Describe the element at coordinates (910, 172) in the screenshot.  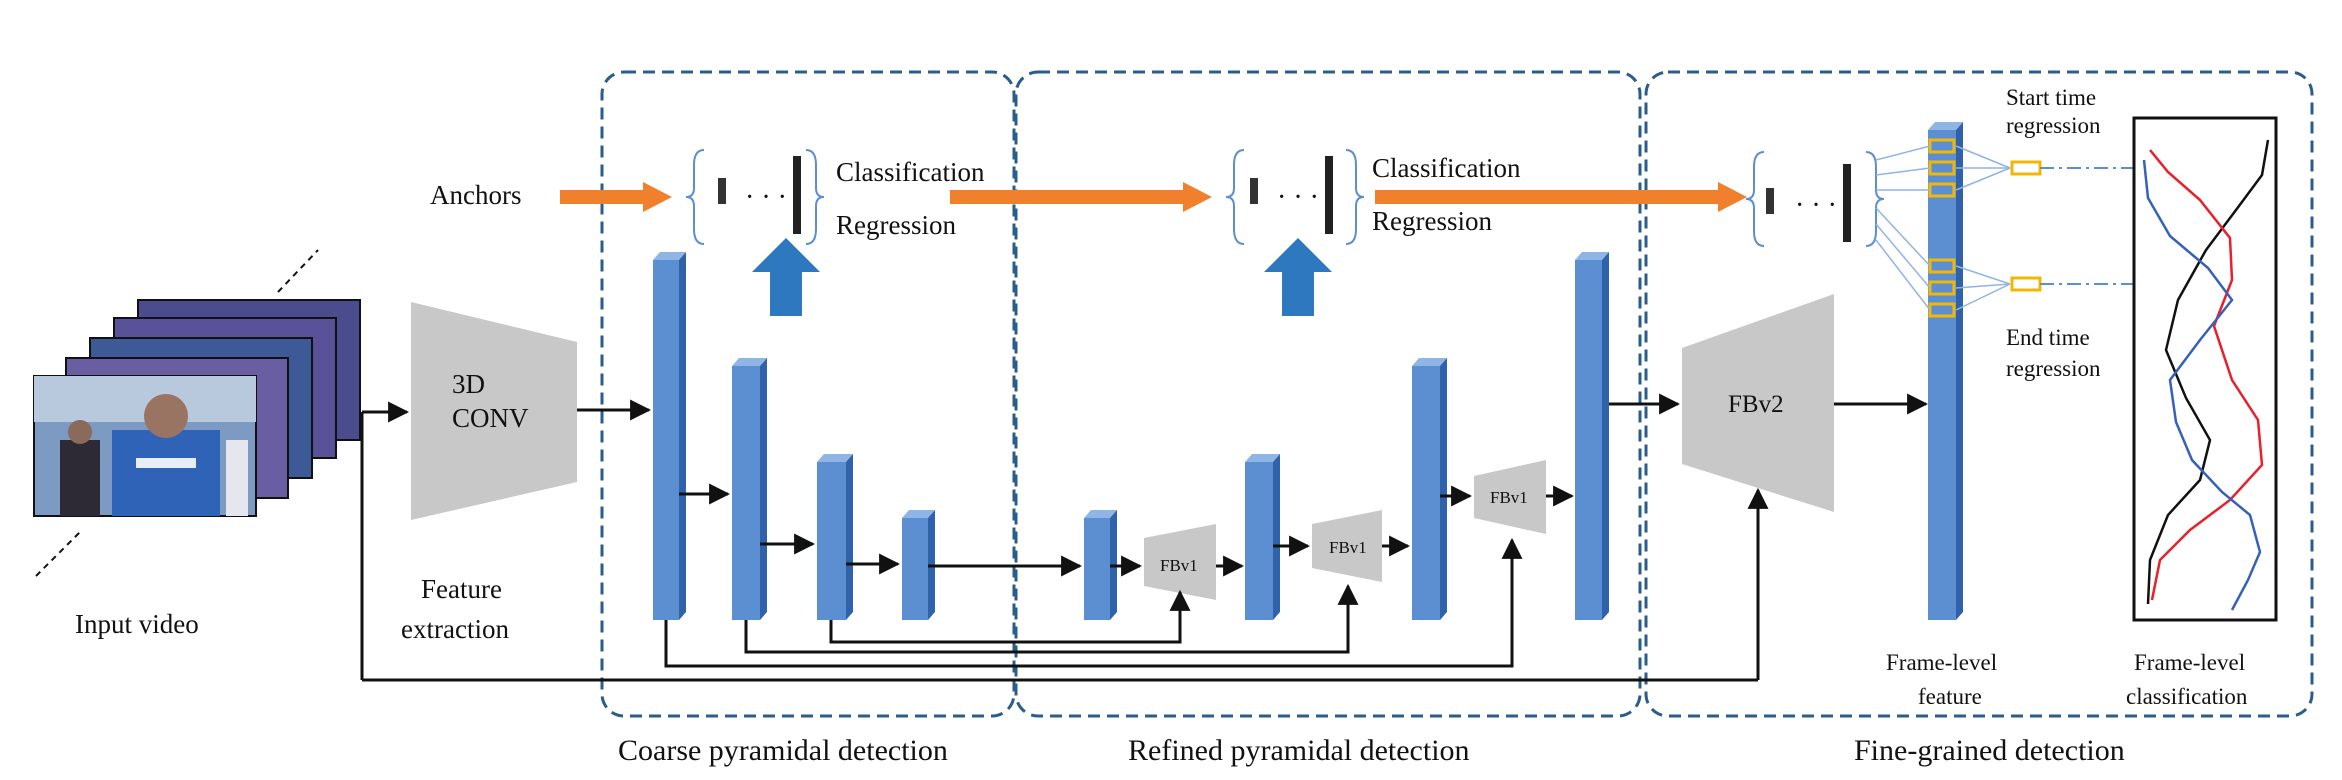
I see `coarse-classification-label: Classification` at that location.